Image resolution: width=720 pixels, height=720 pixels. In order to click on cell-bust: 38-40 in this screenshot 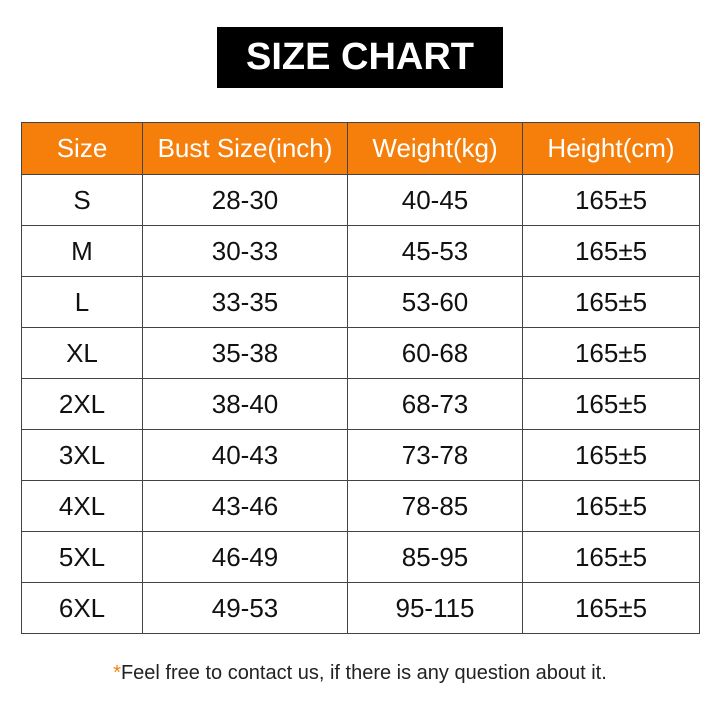, I will do `click(245, 404)`.